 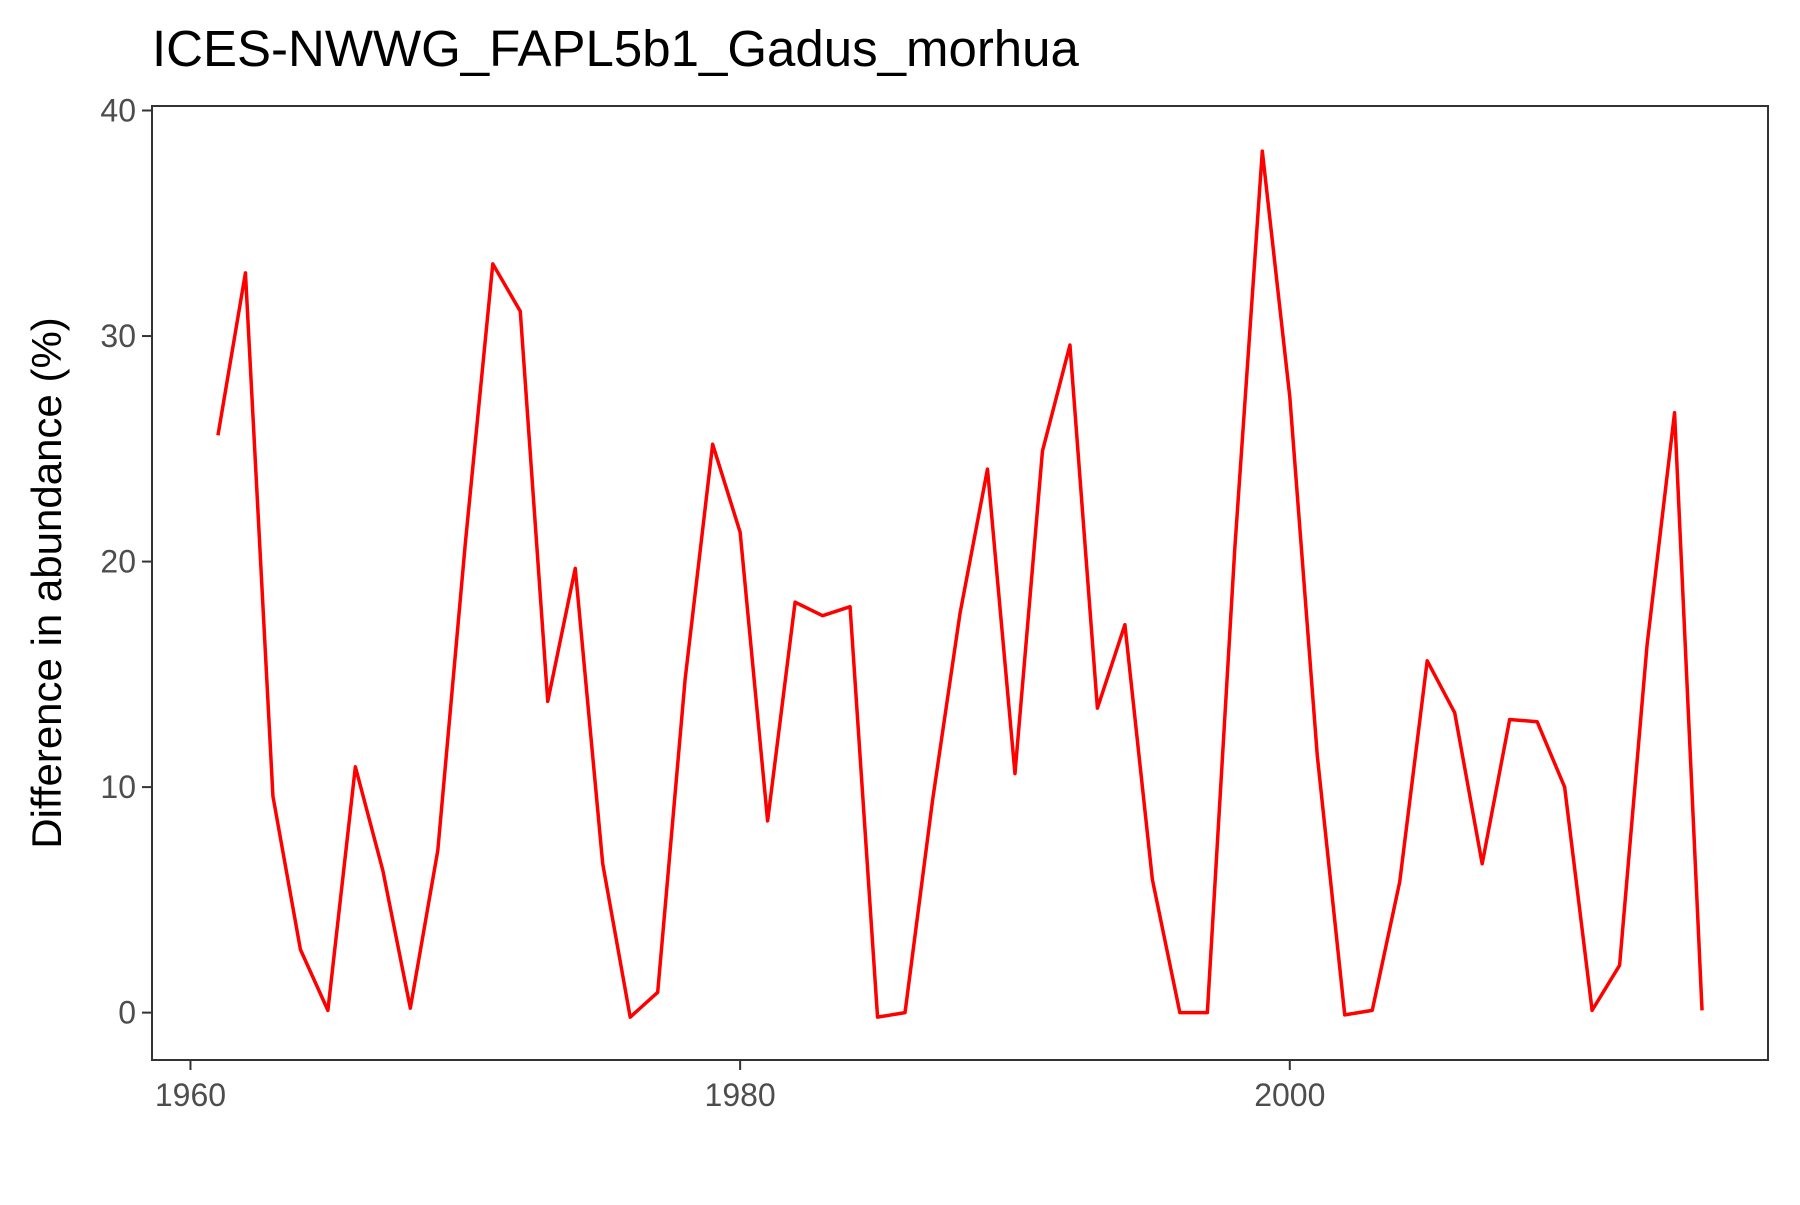 What do you see at coordinates (190, 1095) in the screenshot?
I see `x-tick-label: 1960` at bounding box center [190, 1095].